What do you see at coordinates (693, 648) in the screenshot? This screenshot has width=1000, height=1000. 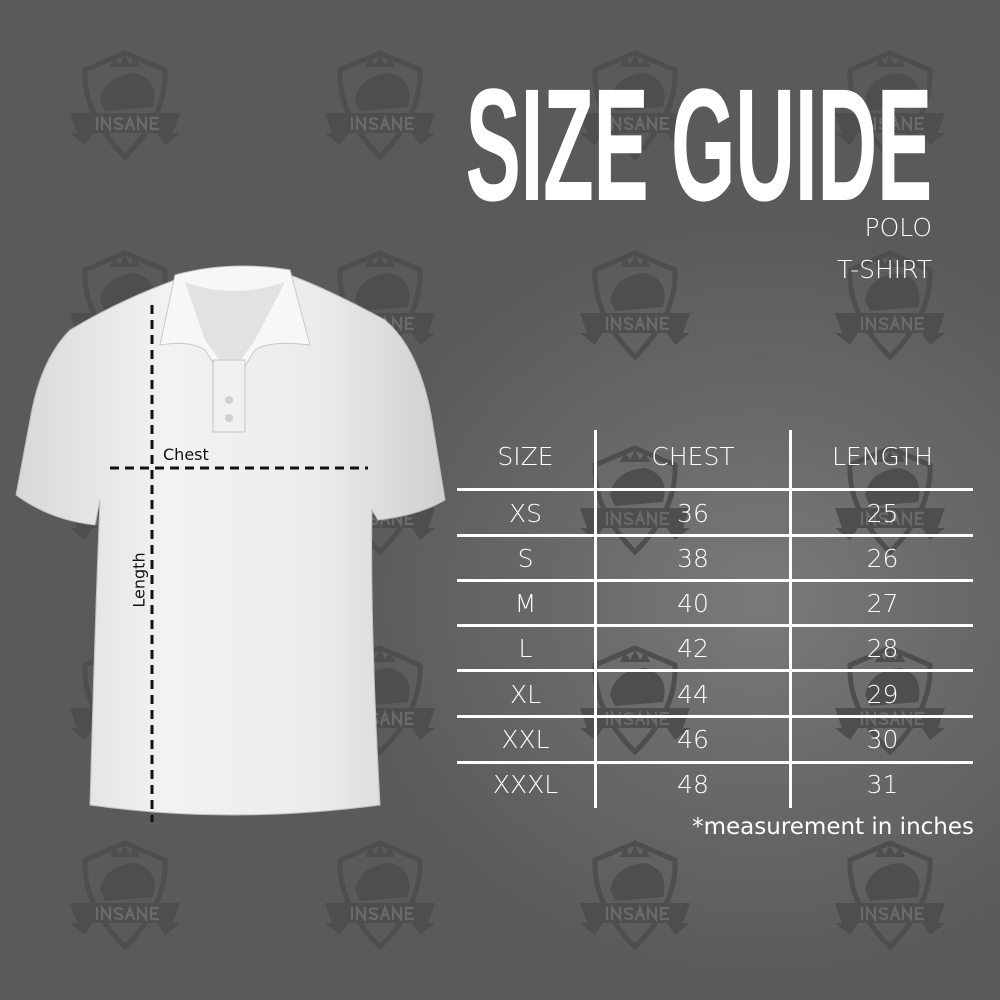 I see `cell-chest: 42` at bounding box center [693, 648].